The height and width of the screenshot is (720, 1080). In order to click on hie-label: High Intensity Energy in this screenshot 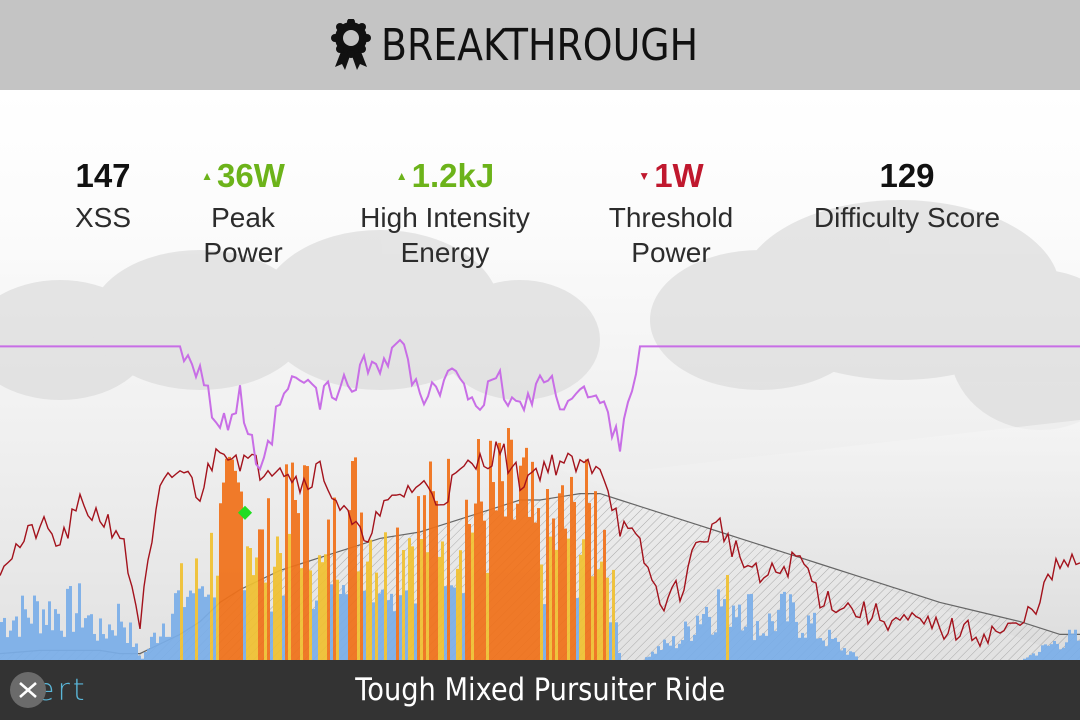, I will do `click(445, 235)`.